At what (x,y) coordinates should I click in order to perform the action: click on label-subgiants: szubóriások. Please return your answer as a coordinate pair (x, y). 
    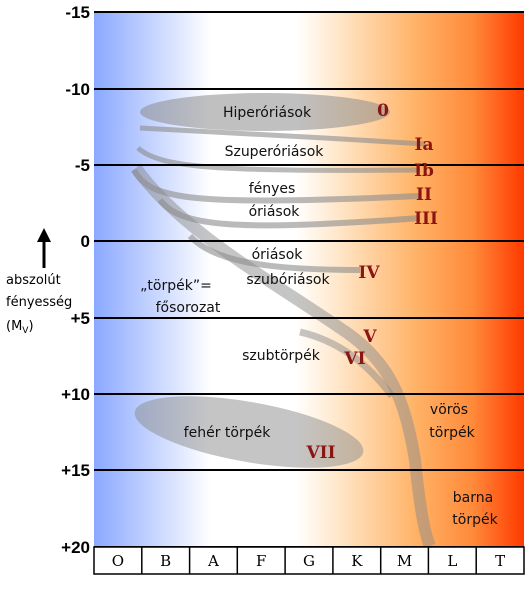
    Looking at the image, I should click on (288, 280).